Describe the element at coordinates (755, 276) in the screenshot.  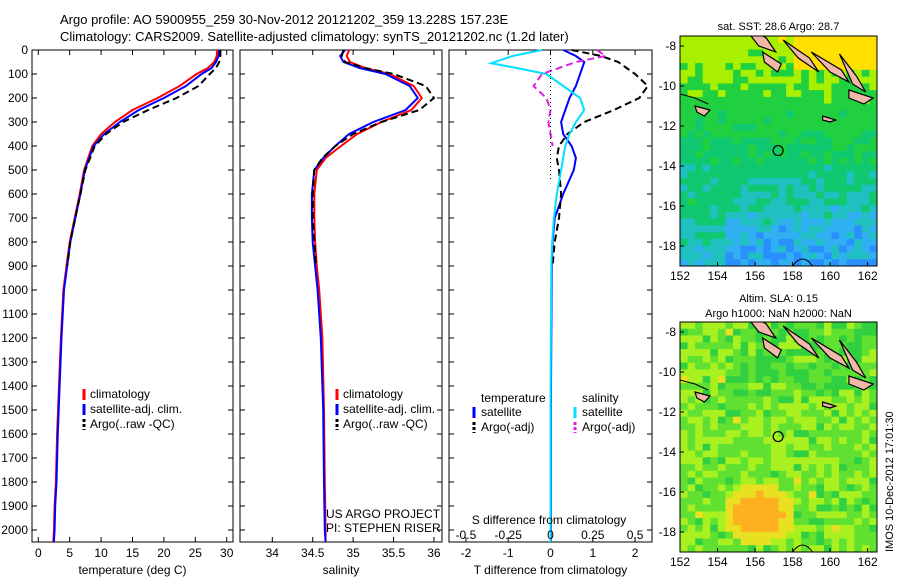
I see `sst-map-xtick-label: 156` at that location.